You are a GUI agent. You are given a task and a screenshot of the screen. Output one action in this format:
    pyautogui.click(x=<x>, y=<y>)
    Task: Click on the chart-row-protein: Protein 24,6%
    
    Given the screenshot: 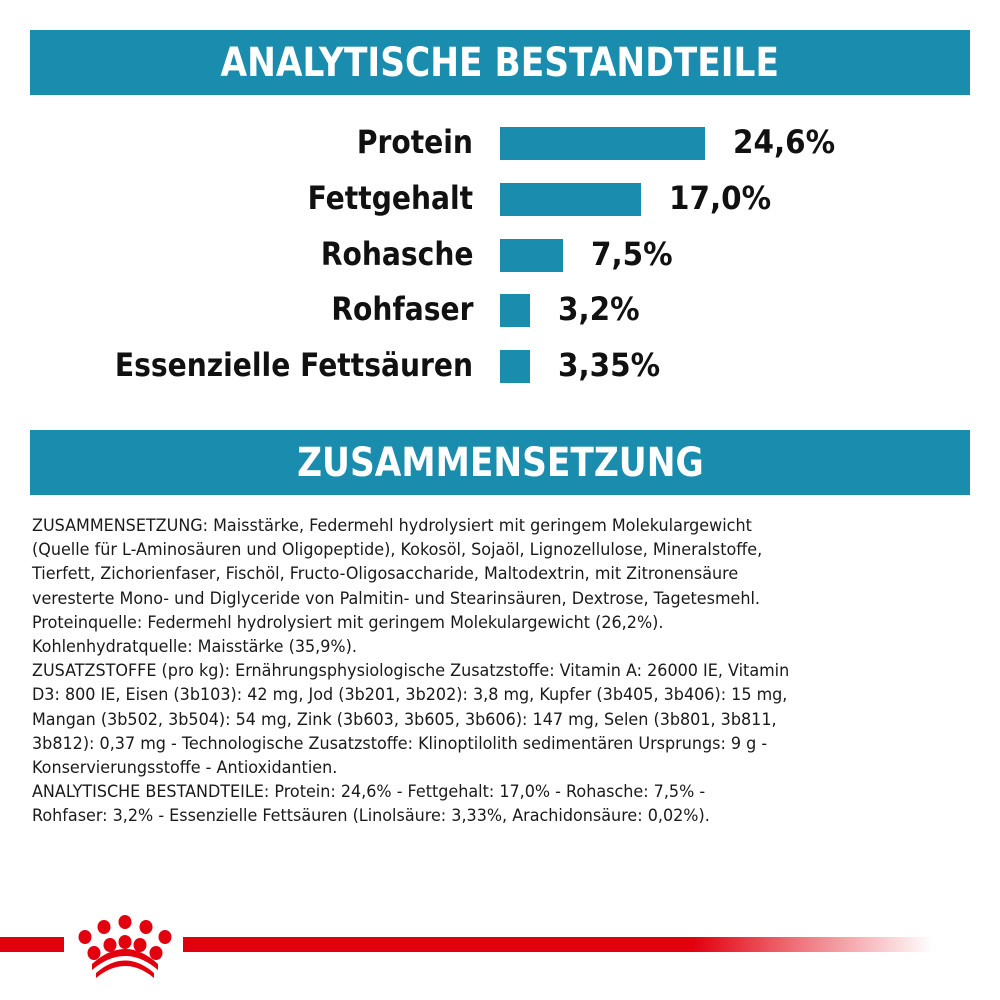 What is the action you would take?
    pyautogui.click(x=500, y=142)
    